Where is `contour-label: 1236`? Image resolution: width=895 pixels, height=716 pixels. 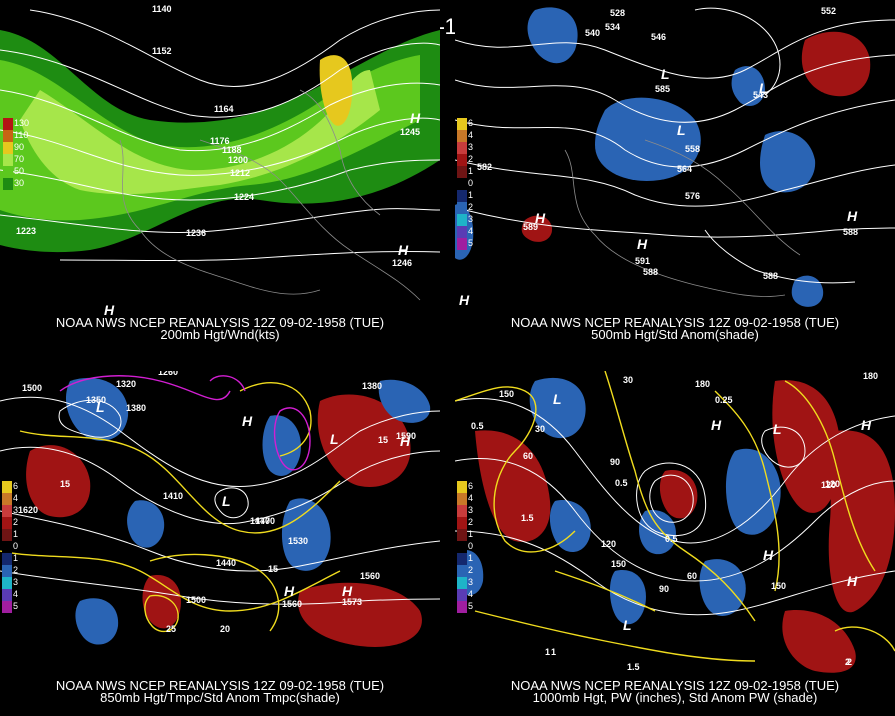
contour-label: 1236 is located at coordinates (196, 233).